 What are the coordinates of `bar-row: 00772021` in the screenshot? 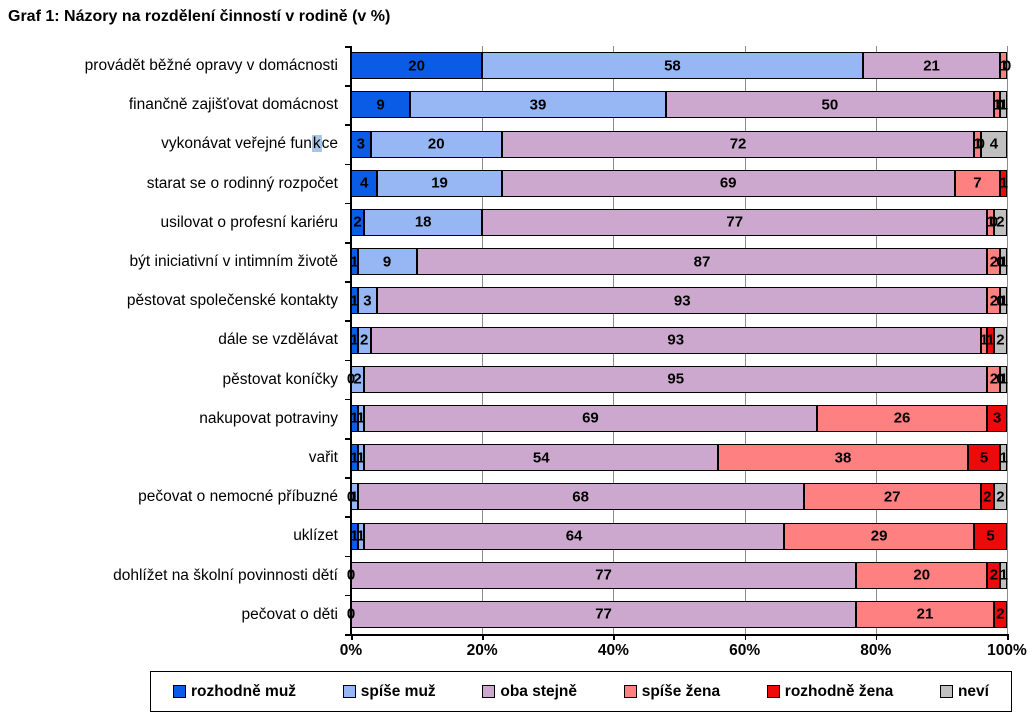 It's located at (677, 575).